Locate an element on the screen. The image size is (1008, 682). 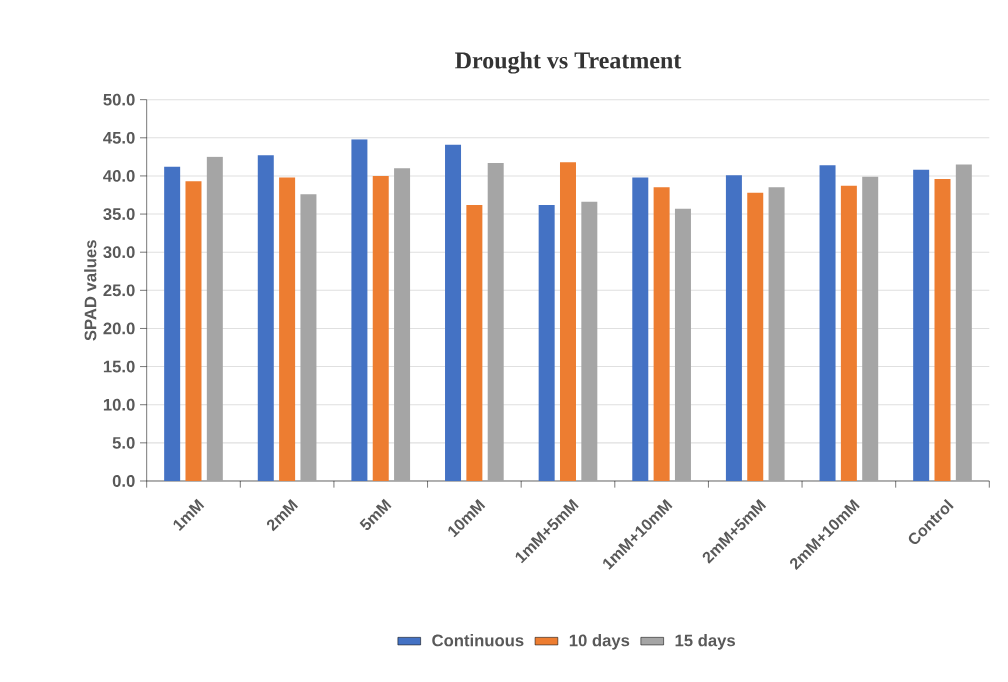
chart-title: Drought vs Treatment is located at coordinates (568, 62).